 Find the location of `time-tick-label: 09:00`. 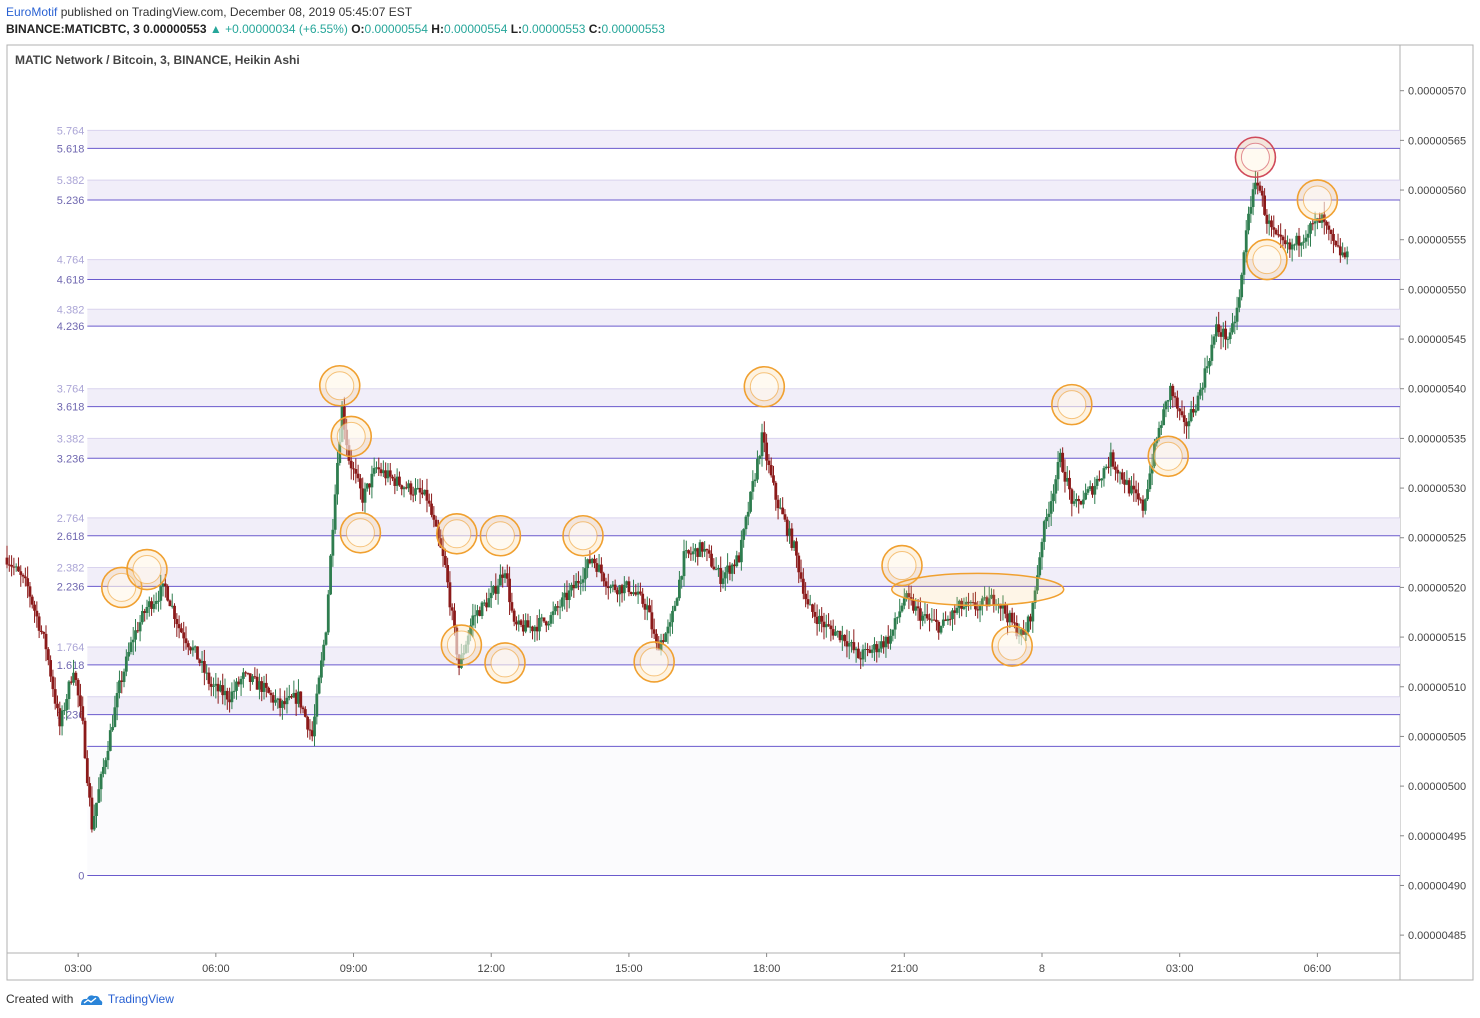

time-tick-label: 09:00 is located at coordinates (354, 969).